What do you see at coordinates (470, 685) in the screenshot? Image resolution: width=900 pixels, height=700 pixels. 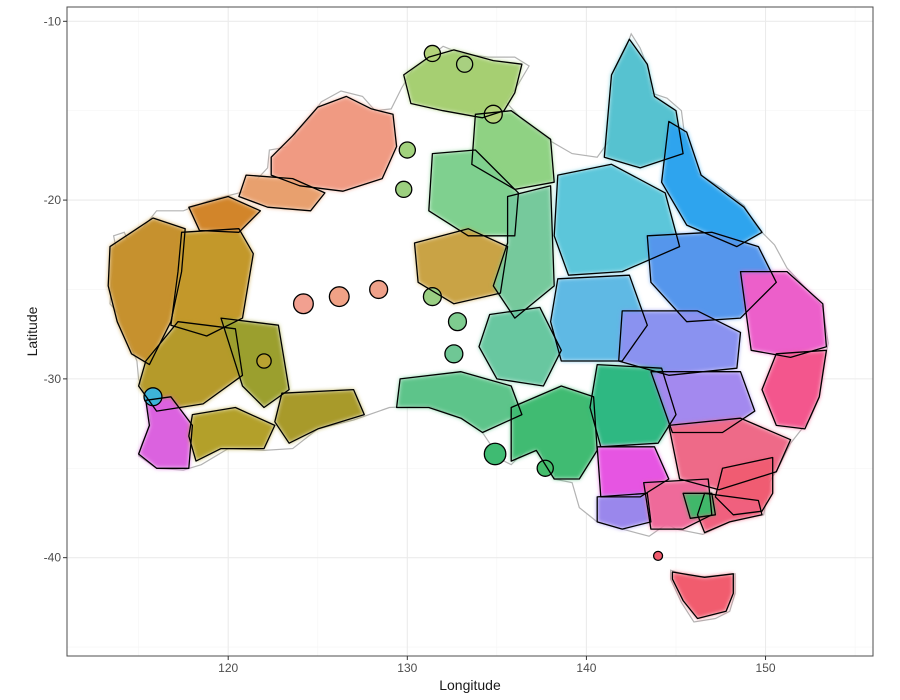 I see `x-axis-title: Longitude` at bounding box center [470, 685].